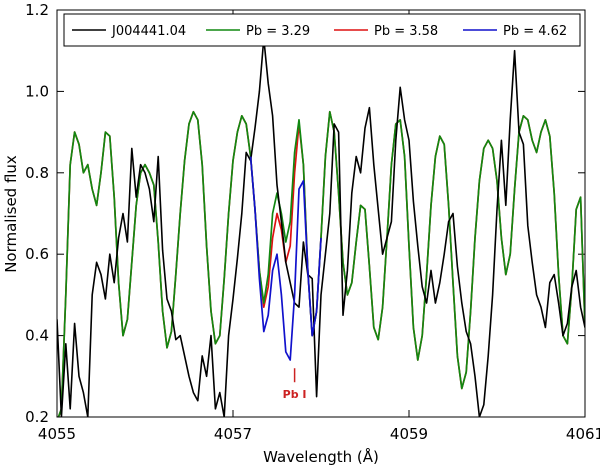 Image resolution: width=600 pixels, height=471 pixels. What do you see at coordinates (37, 173) in the screenshot?
I see `y-tick-label: 0.8` at bounding box center [37, 173].